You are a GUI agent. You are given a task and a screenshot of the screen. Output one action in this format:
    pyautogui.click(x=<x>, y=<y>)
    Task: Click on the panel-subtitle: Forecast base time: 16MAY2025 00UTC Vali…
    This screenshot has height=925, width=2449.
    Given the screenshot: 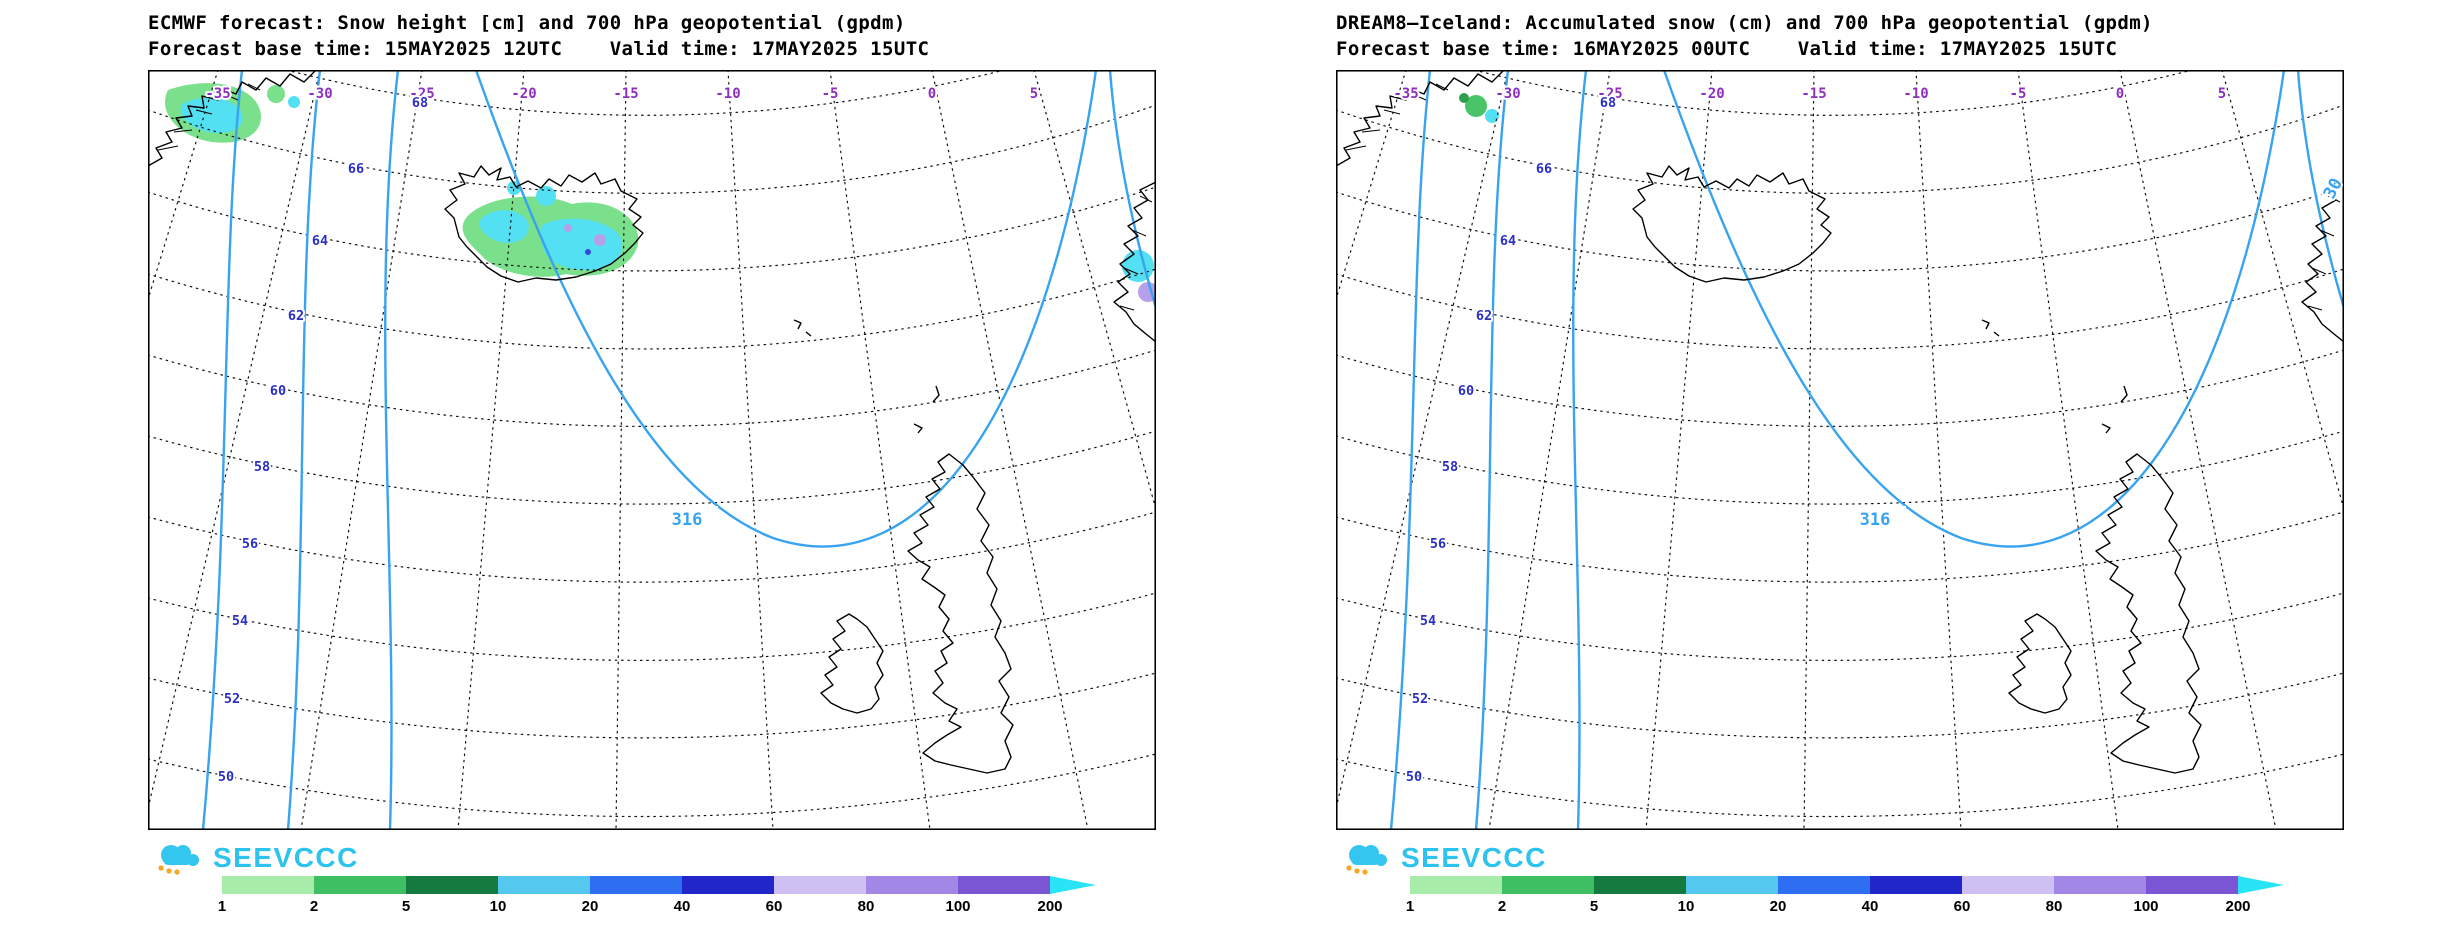 What is the action you would take?
    pyautogui.click(x=1727, y=49)
    